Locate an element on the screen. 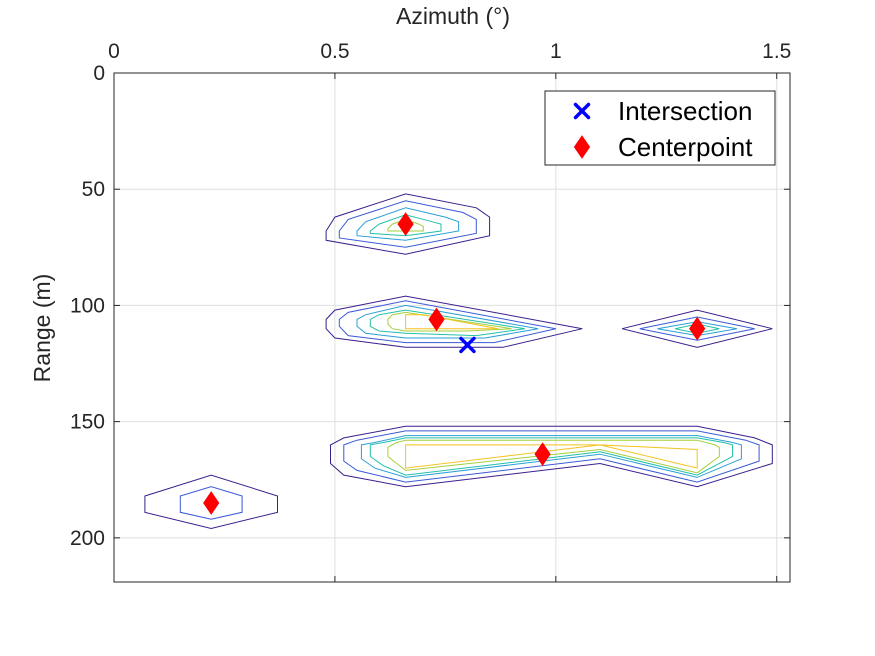 The height and width of the screenshot is (656, 875). y-tick-label-1: 50 is located at coordinates (93, 189).